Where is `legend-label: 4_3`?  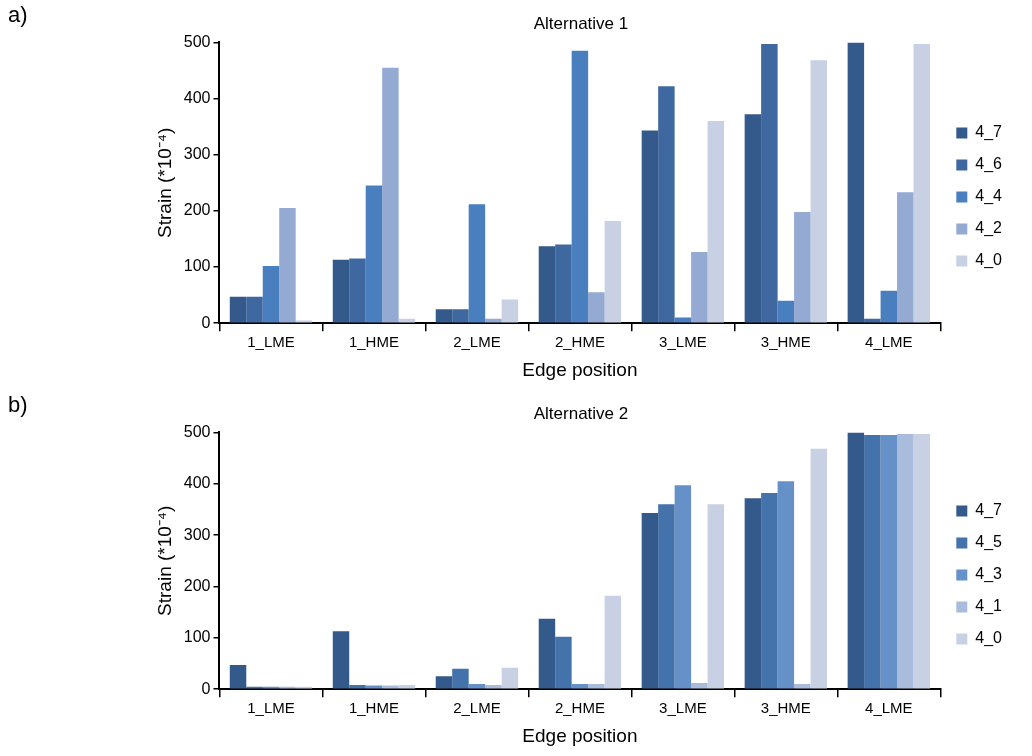 legend-label: 4_3 is located at coordinates (989, 574).